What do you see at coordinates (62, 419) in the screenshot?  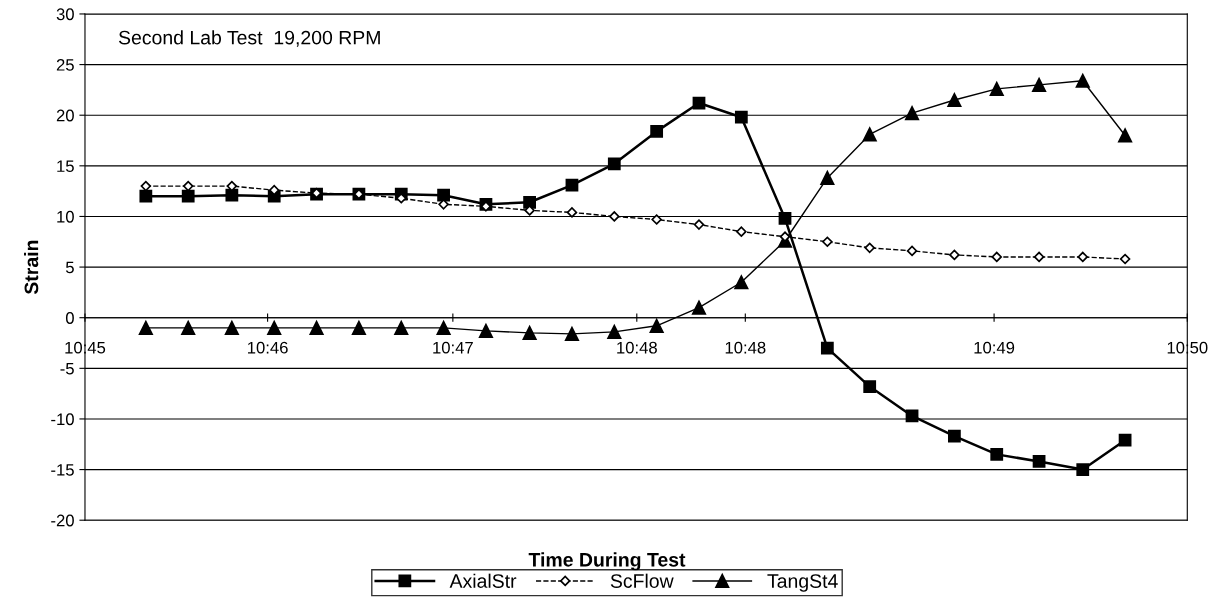 I see `y-tick-label: -10` at bounding box center [62, 419].